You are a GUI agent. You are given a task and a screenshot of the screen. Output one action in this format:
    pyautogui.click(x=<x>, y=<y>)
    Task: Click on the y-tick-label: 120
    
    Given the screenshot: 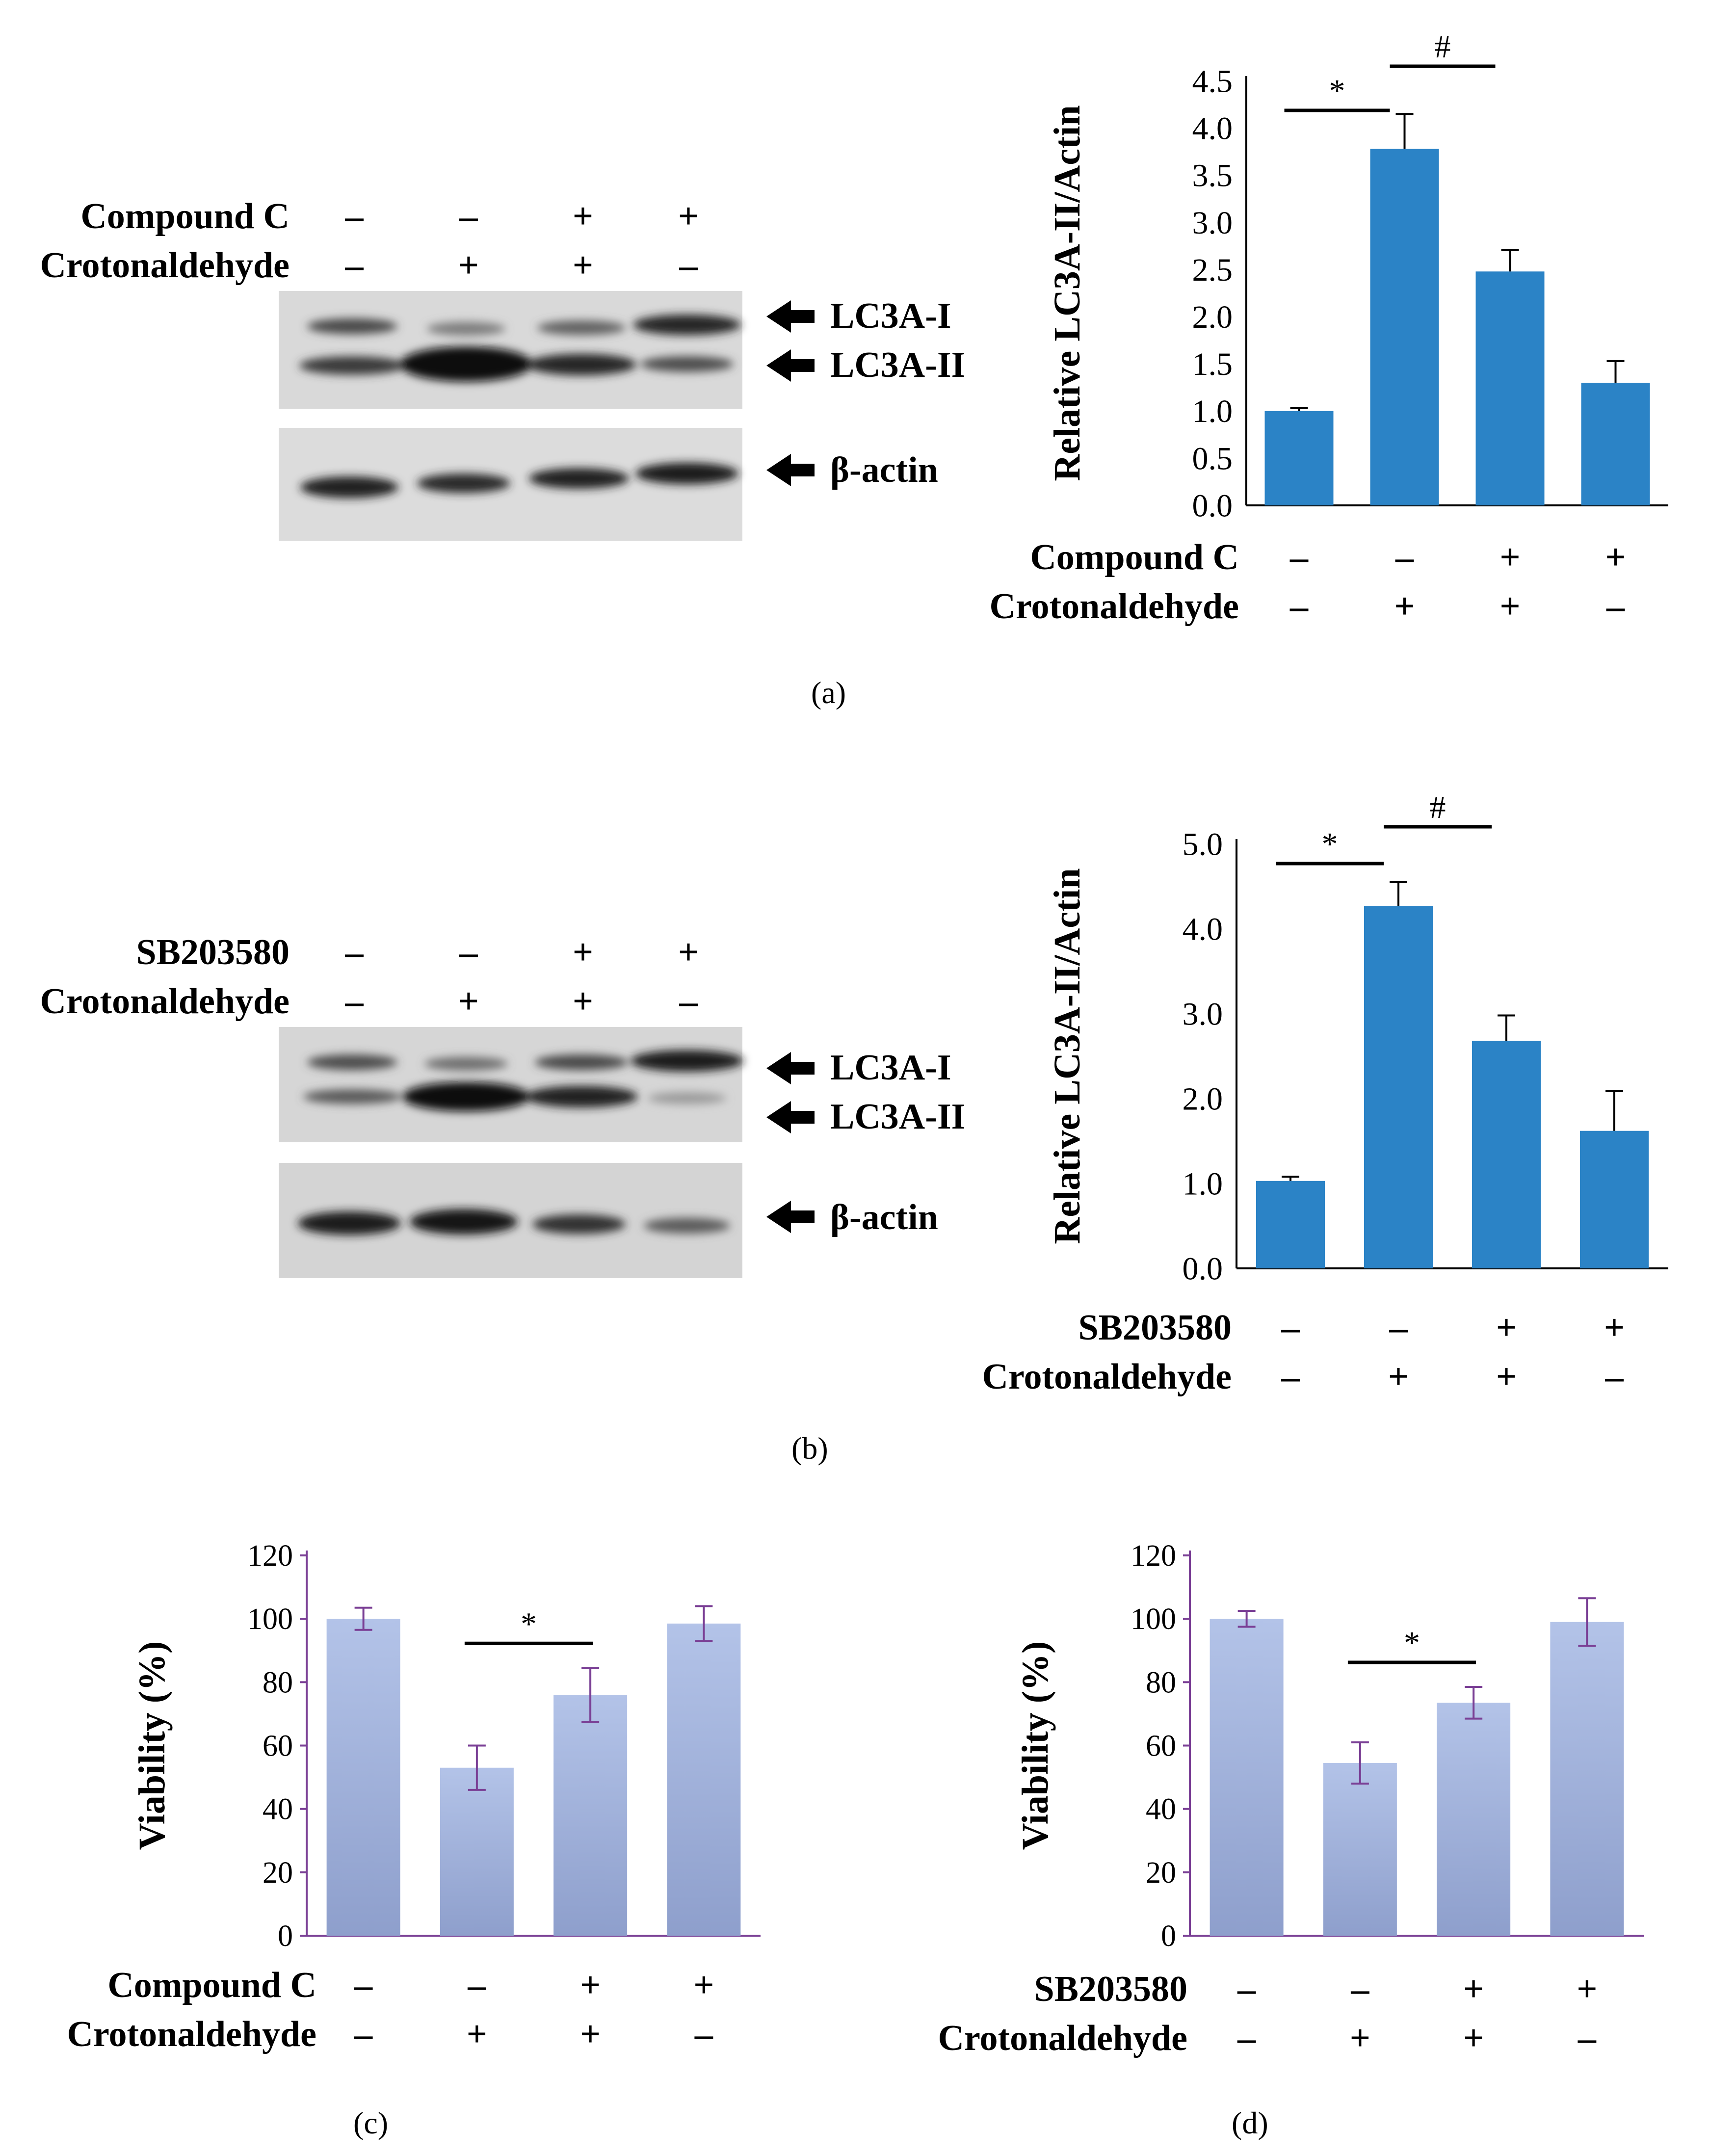 What is the action you would take?
    pyautogui.click(x=270, y=1556)
    